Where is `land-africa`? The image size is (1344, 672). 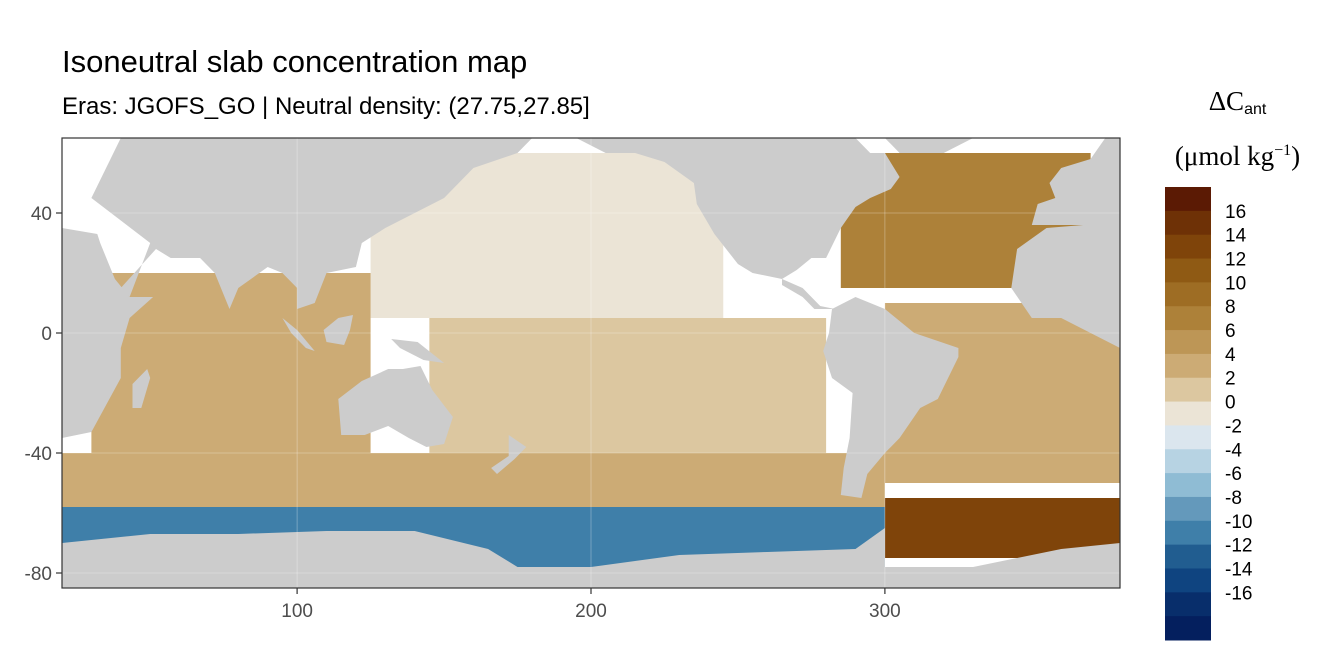
land-africa is located at coordinates (108, 333).